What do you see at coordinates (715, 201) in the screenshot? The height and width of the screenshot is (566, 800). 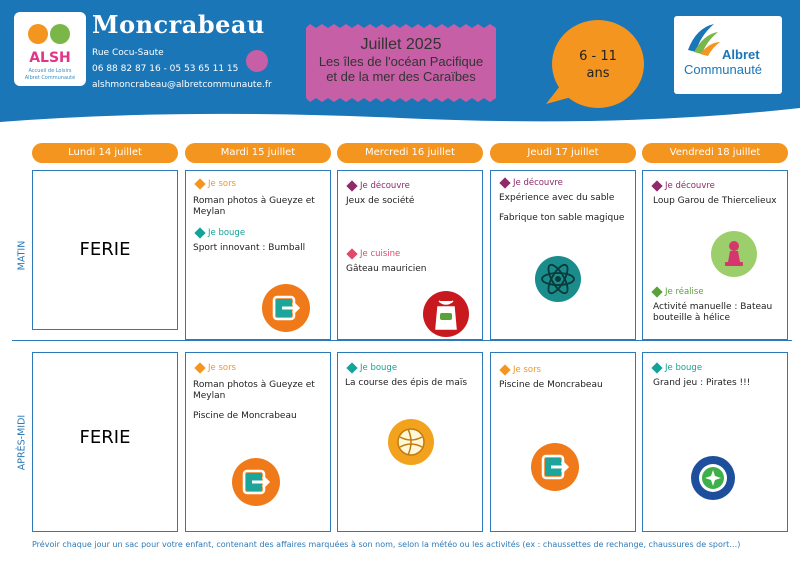 I see `activity-text: Loup Garou de Thiercelieux` at bounding box center [715, 201].